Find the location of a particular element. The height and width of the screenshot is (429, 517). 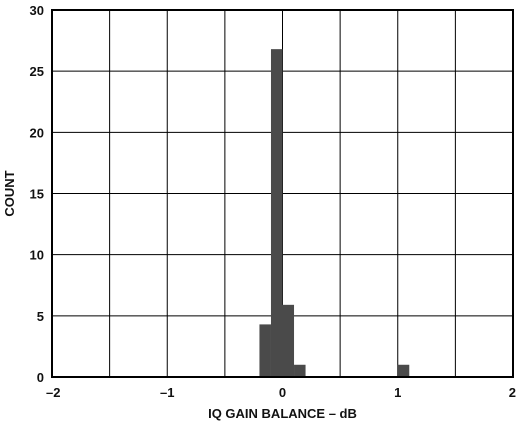

y-tick-label: 15 is located at coordinates (37, 194).